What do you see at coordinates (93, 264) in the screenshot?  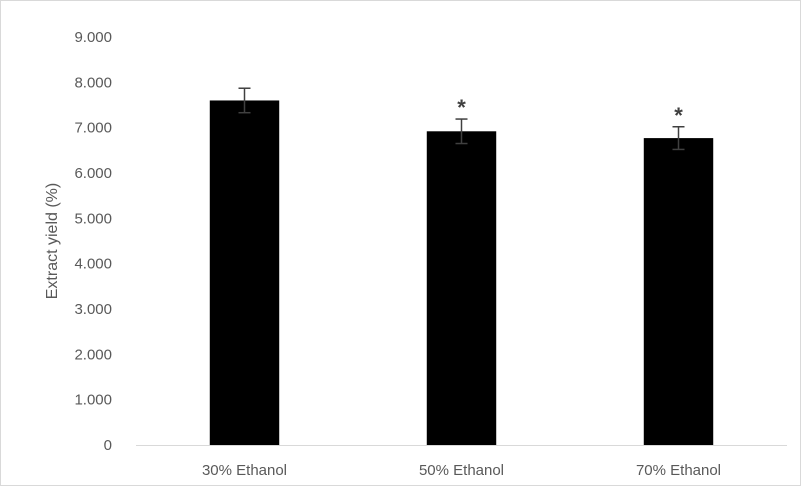 I see `y-tick-label: 4.000` at bounding box center [93, 264].